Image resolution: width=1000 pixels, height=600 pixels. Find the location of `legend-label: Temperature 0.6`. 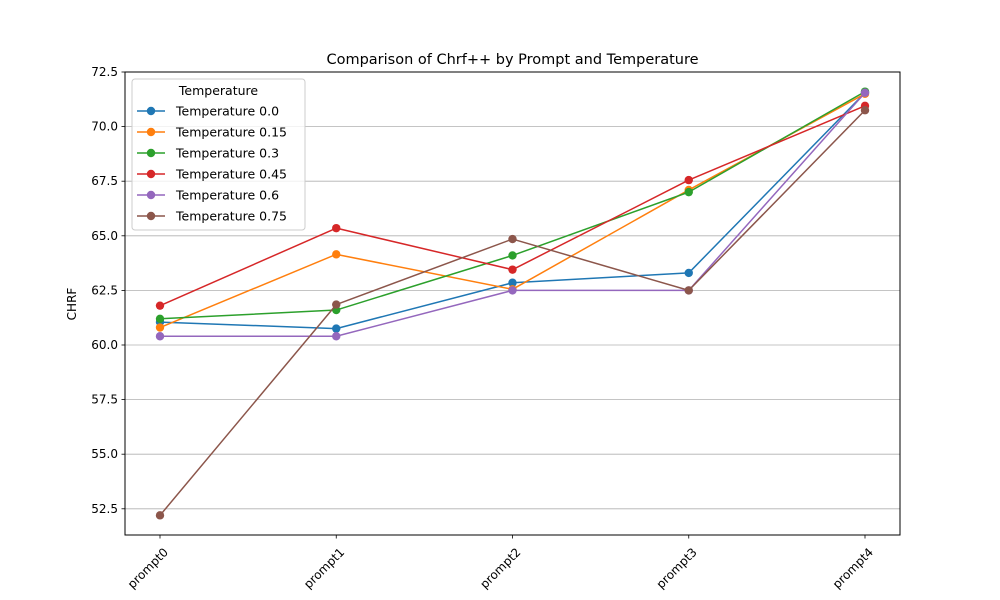

legend-label: Temperature 0.6 is located at coordinates (227, 195).